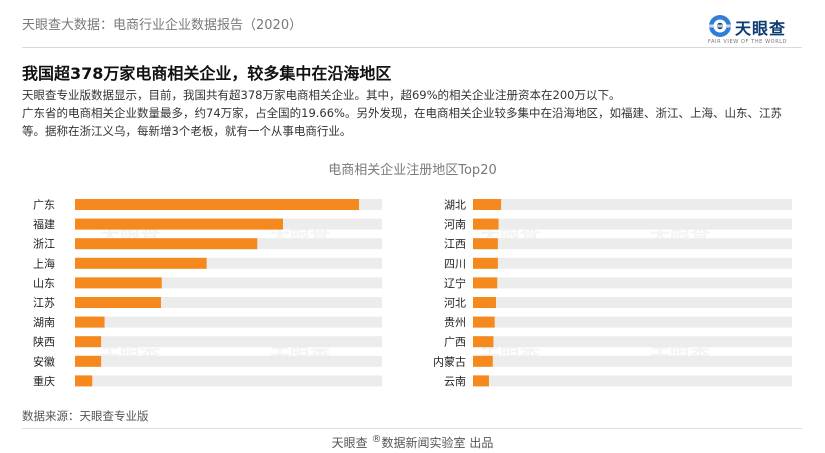 This screenshot has width=825, height=453. What do you see at coordinates (455, 322) in the screenshot?
I see `category-label: 贵州` at bounding box center [455, 322].